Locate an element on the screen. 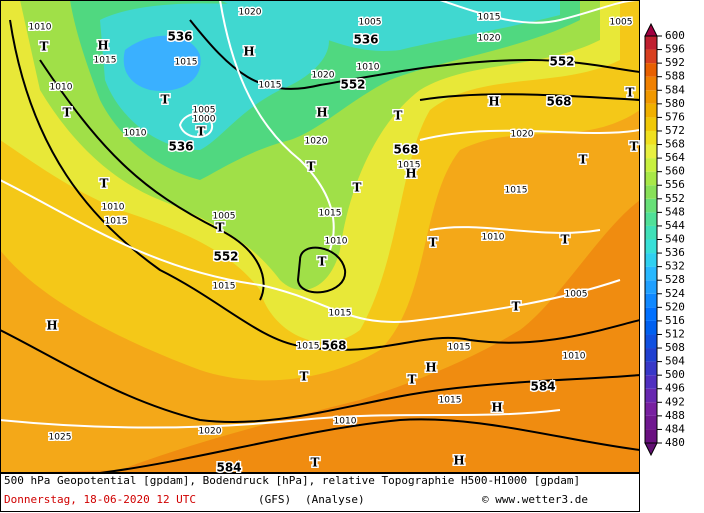 The image size is (704, 513). colorbar-tick-label: 520 is located at coordinates (675, 306).